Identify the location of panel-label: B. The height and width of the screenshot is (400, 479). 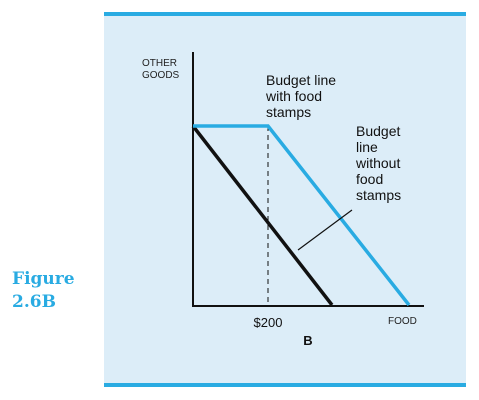
(307, 340).